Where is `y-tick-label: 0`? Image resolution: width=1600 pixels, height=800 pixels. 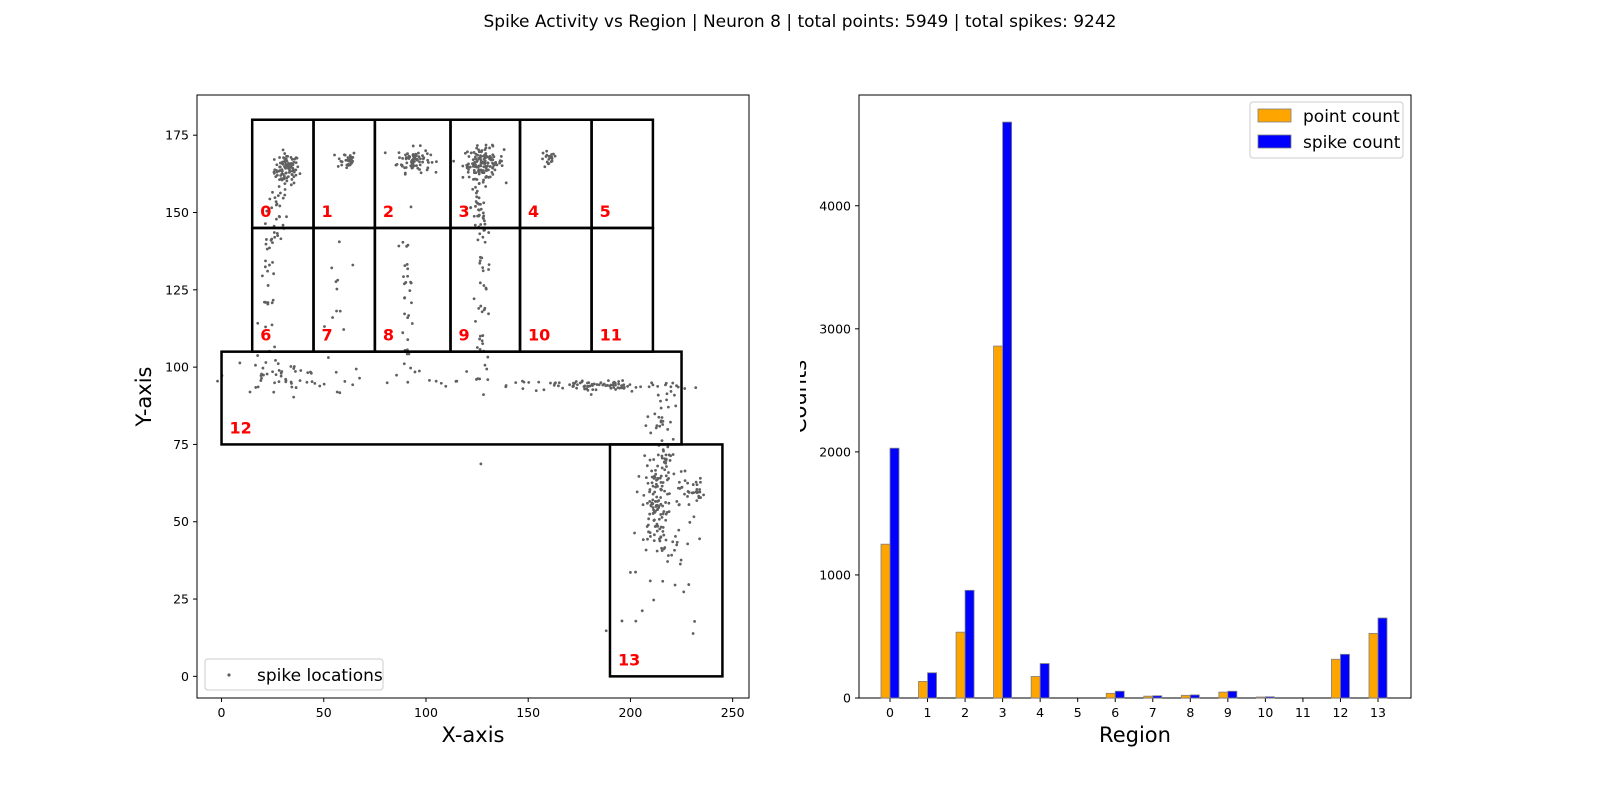 y-tick-label: 0 is located at coordinates (847, 698).